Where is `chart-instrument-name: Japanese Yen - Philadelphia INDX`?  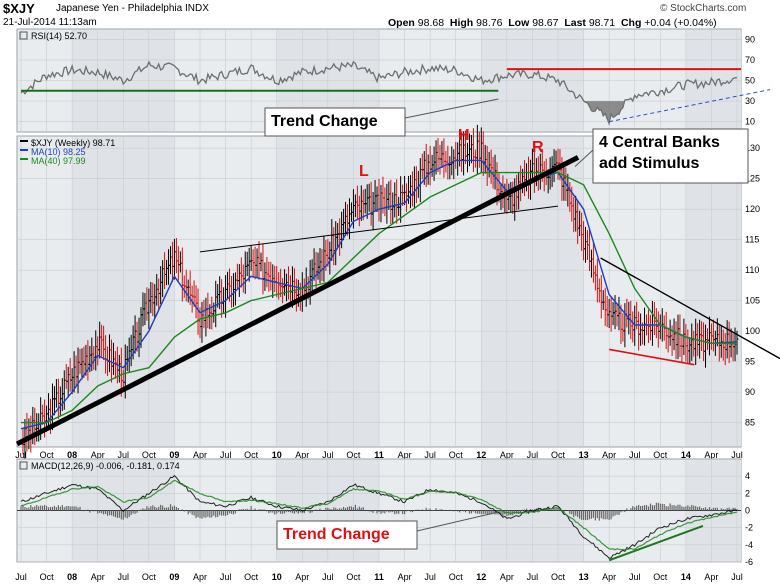 chart-instrument-name: Japanese Yen - Philadelphia INDX is located at coordinates (132, 8).